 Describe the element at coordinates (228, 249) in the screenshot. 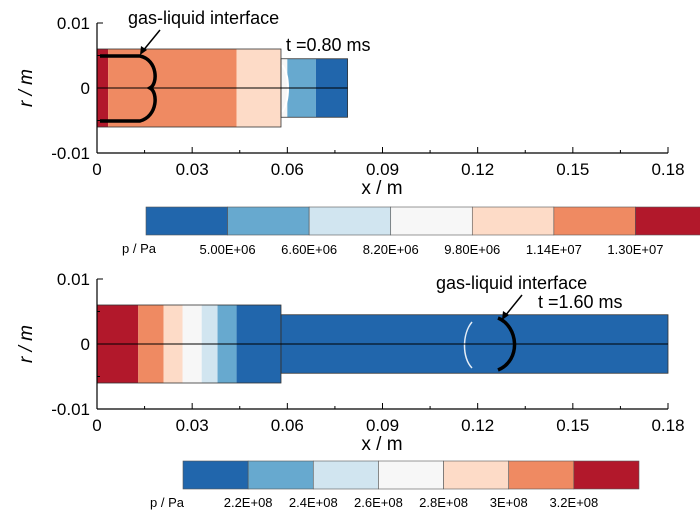

I see `colorbar-label: 5.00E+06` at that location.